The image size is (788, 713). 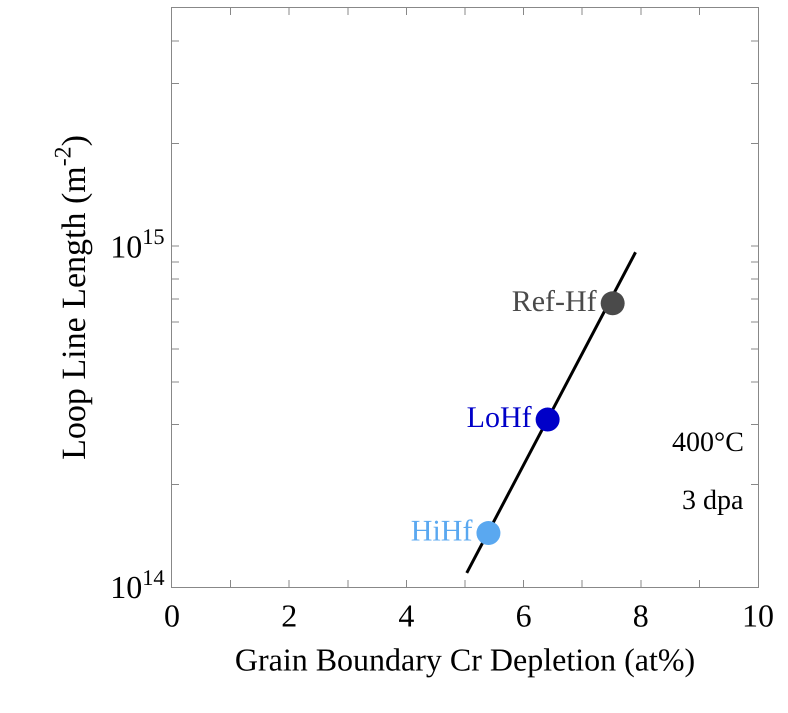 I want to click on x-tick-label: 8, so click(x=640, y=615).